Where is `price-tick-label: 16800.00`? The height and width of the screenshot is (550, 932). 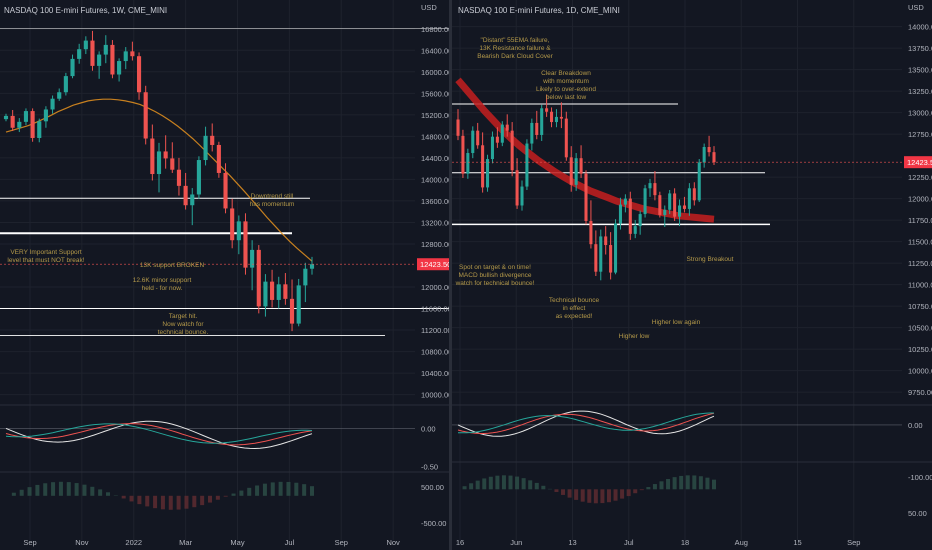
price-tick-label: 16800.00 is located at coordinates (435, 29).